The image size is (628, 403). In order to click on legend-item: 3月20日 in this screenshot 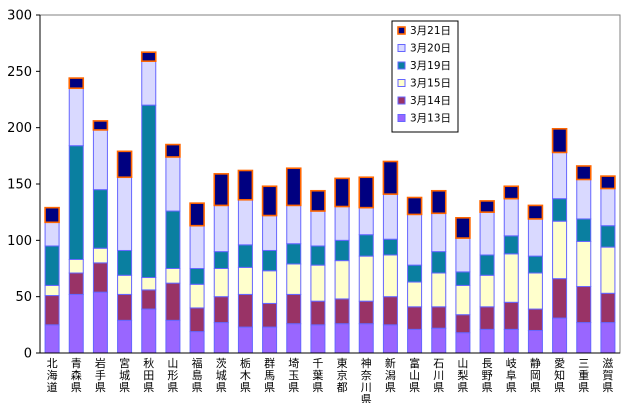, I will do `click(424, 49)`.